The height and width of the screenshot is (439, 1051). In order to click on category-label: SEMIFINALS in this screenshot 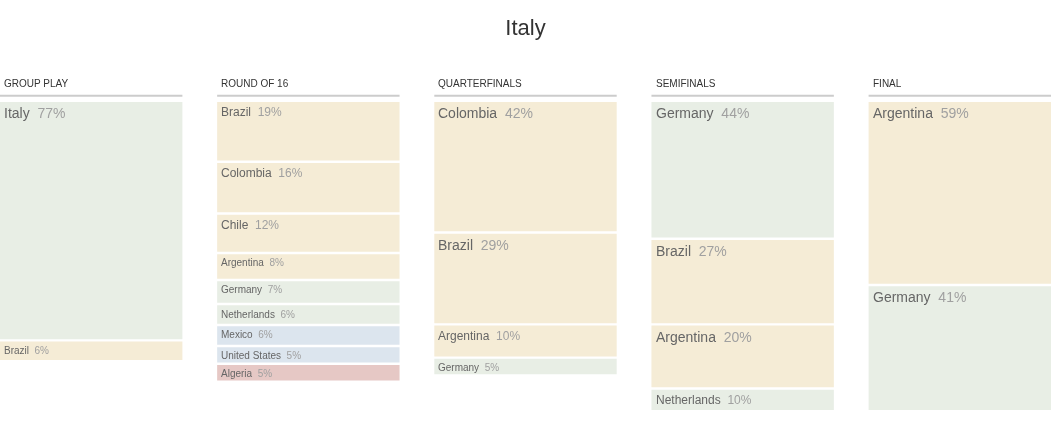, I will do `click(686, 83)`.